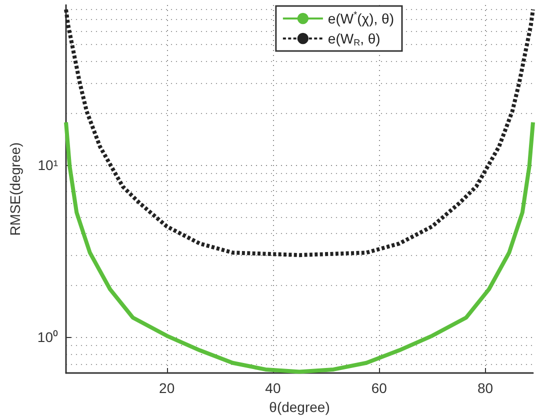 Image resolution: width=537 pixels, height=420 pixels. Describe the element at coordinates (273, 388) in the screenshot. I see `x-tick-label: 40` at that location.